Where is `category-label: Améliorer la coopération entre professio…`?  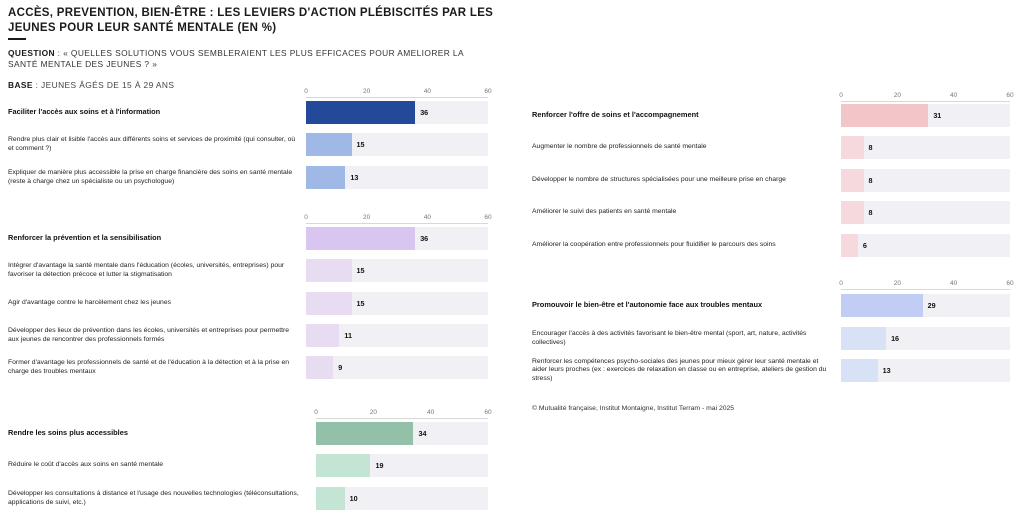 category-label: Améliorer la coopération entre professio… is located at coordinates (654, 245).